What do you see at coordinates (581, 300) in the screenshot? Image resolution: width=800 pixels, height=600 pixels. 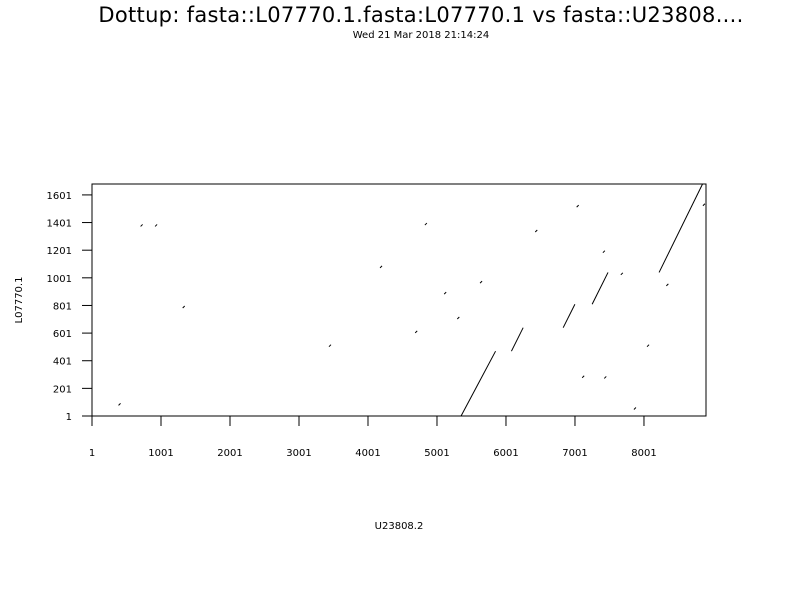 I see `match-lines` at bounding box center [581, 300].